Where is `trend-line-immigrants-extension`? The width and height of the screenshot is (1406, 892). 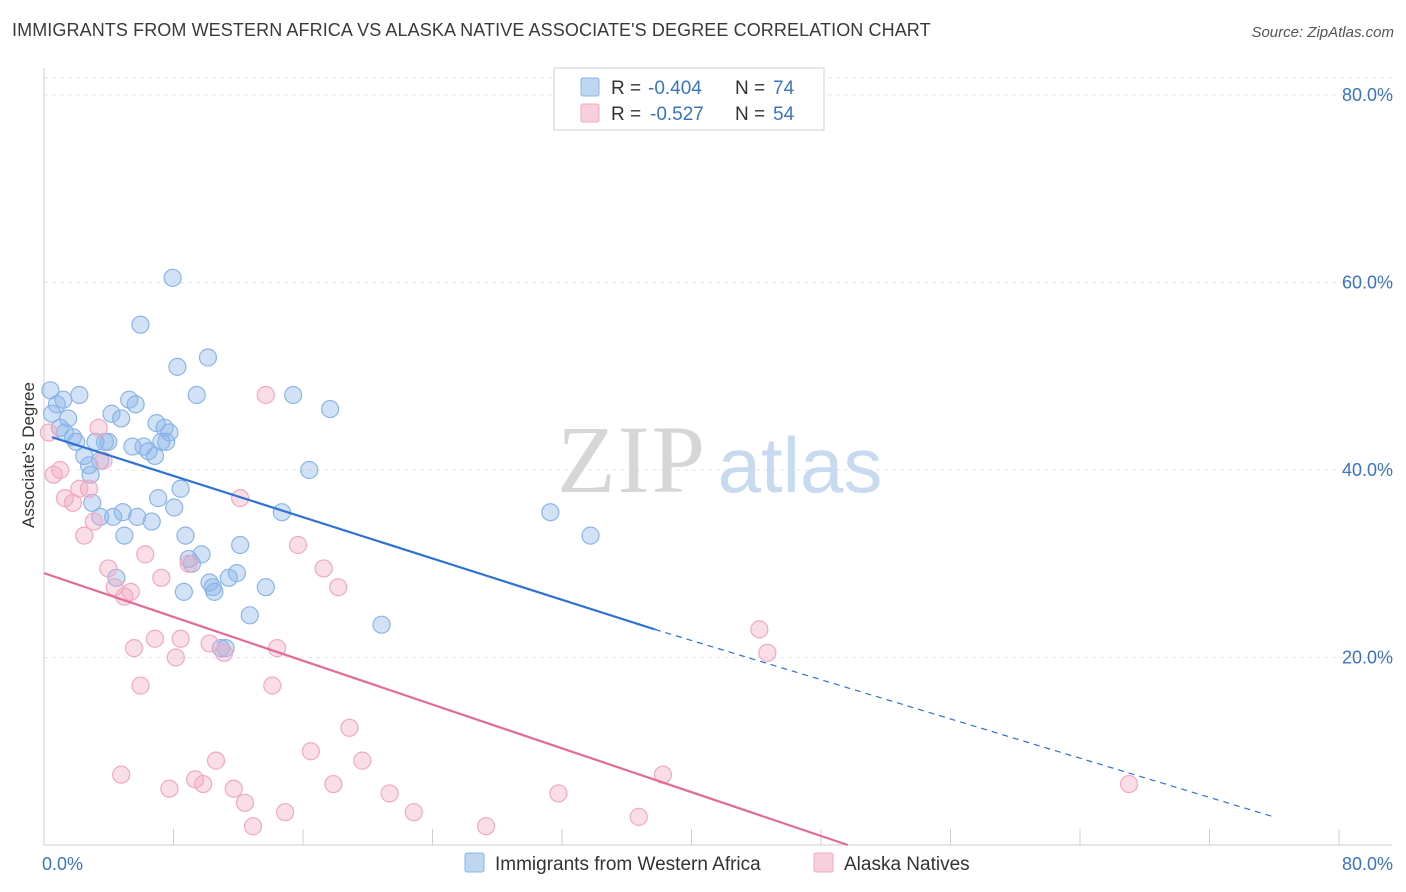 trend-line-immigrants-extension is located at coordinates (964, 723).